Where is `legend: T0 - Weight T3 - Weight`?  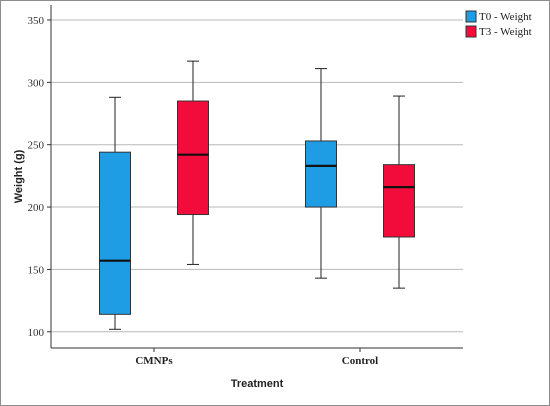
legend: T0 - Weight T3 - Weight is located at coordinates (498, 24).